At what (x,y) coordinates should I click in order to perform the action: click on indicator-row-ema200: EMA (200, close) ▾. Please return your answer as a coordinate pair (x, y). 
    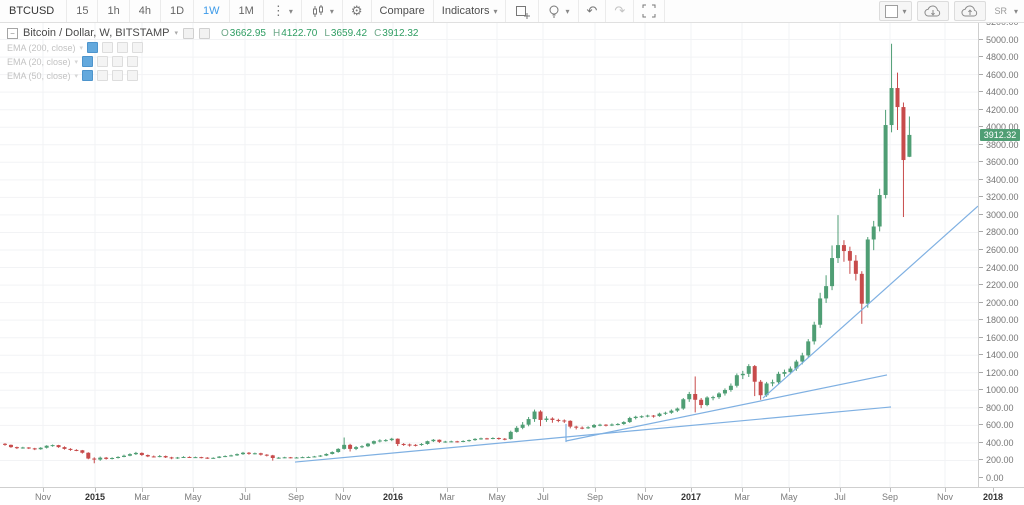
    Looking at the image, I should click on (212, 47).